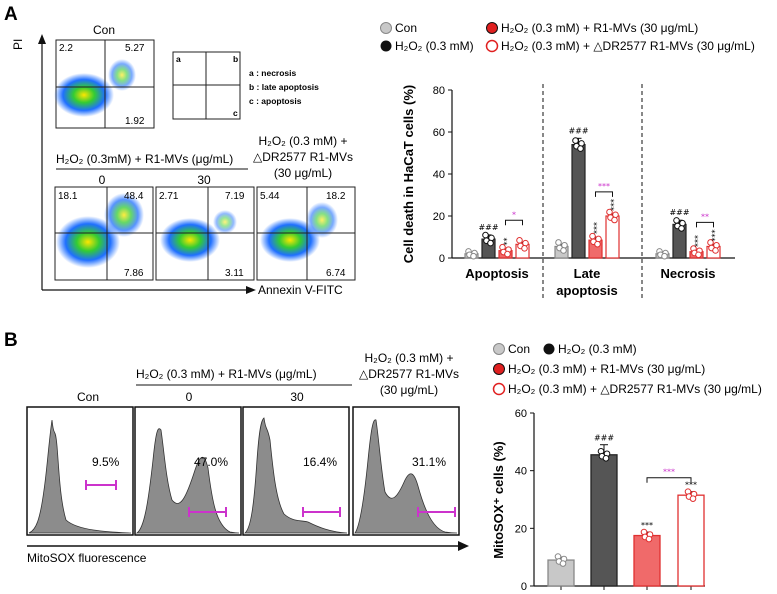  Describe the element at coordinates (519, 349) in the screenshot. I see `legend-b-con: Con` at that location.